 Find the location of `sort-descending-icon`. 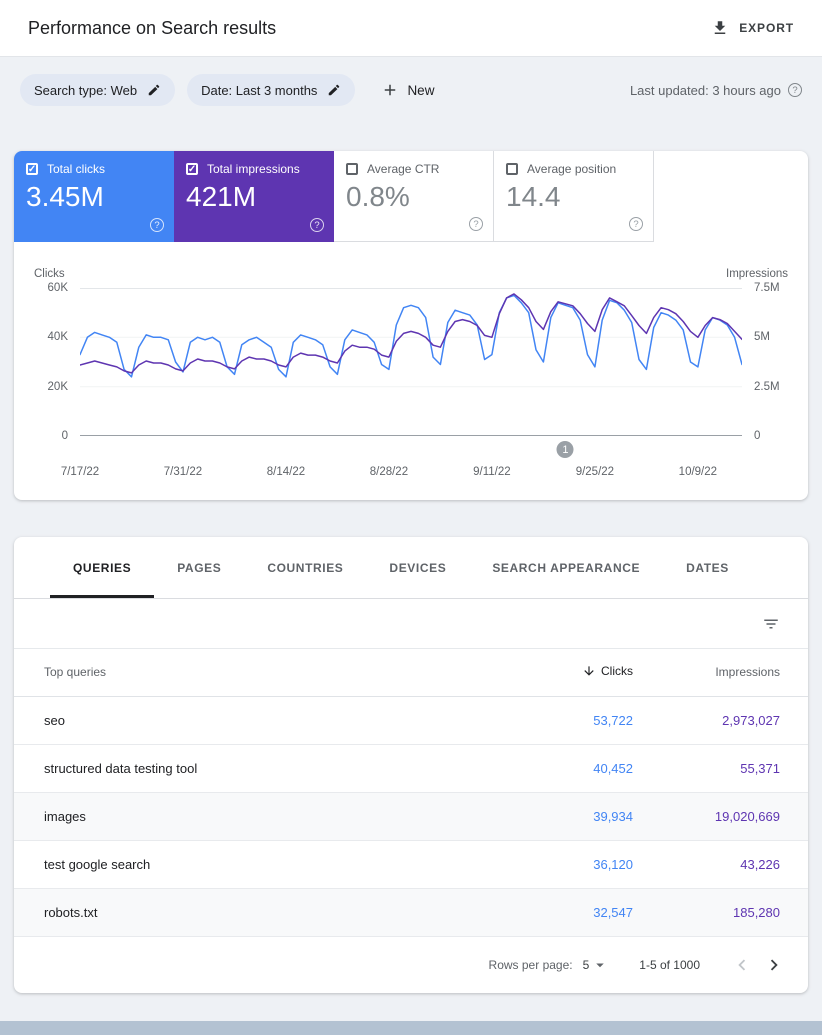

sort-descending-icon is located at coordinates (589, 671).